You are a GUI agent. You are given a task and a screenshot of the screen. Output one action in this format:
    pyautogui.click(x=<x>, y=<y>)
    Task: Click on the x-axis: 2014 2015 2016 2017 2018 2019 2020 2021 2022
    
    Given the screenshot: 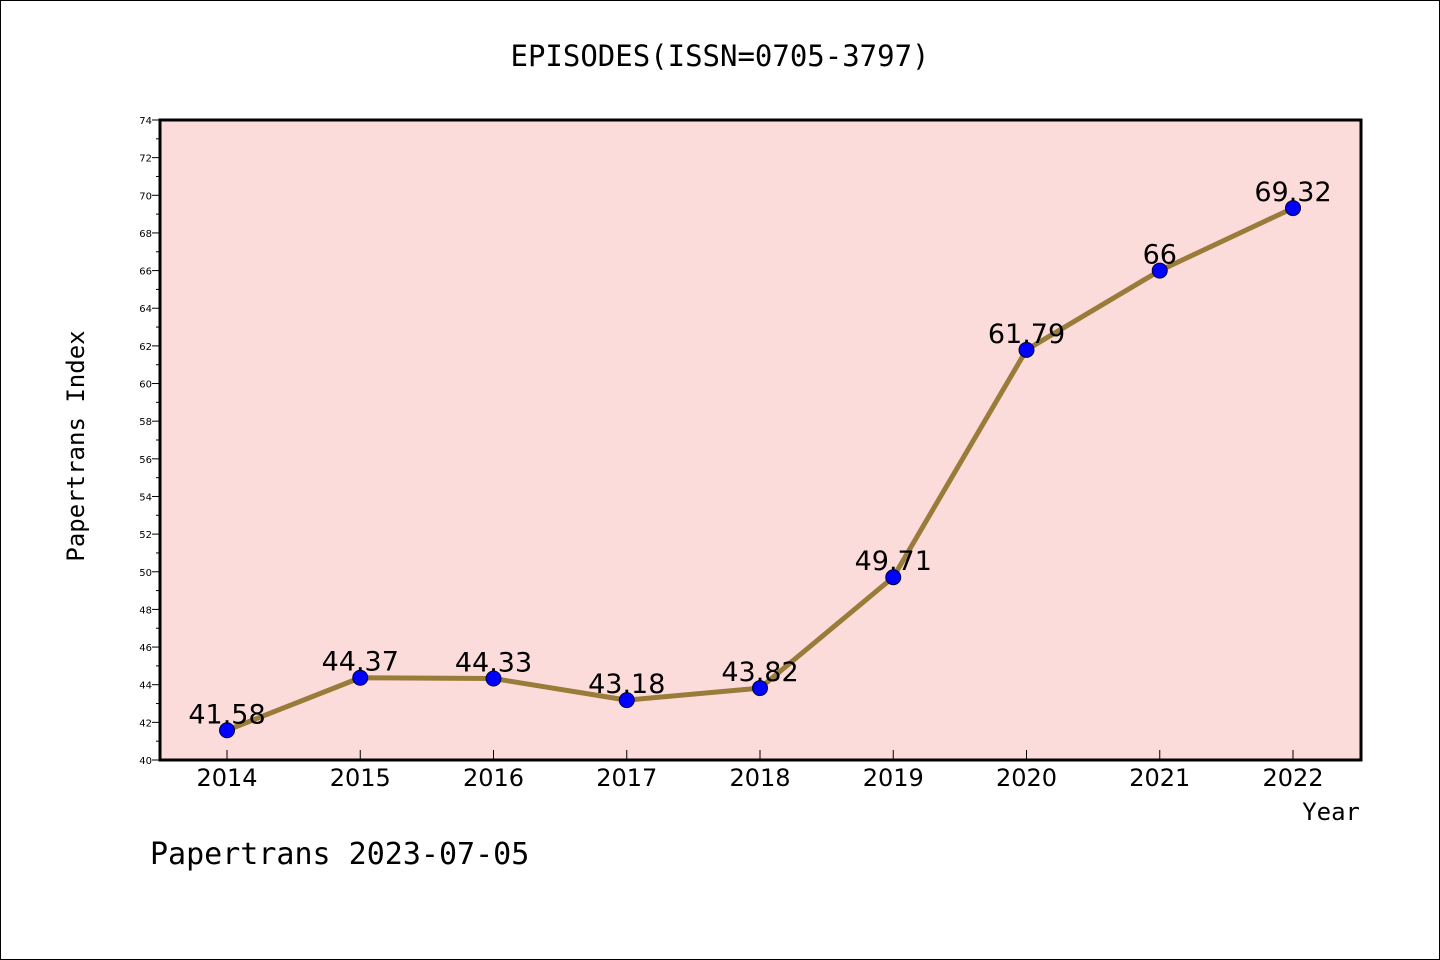 What is the action you would take?
    pyautogui.click(x=760, y=771)
    